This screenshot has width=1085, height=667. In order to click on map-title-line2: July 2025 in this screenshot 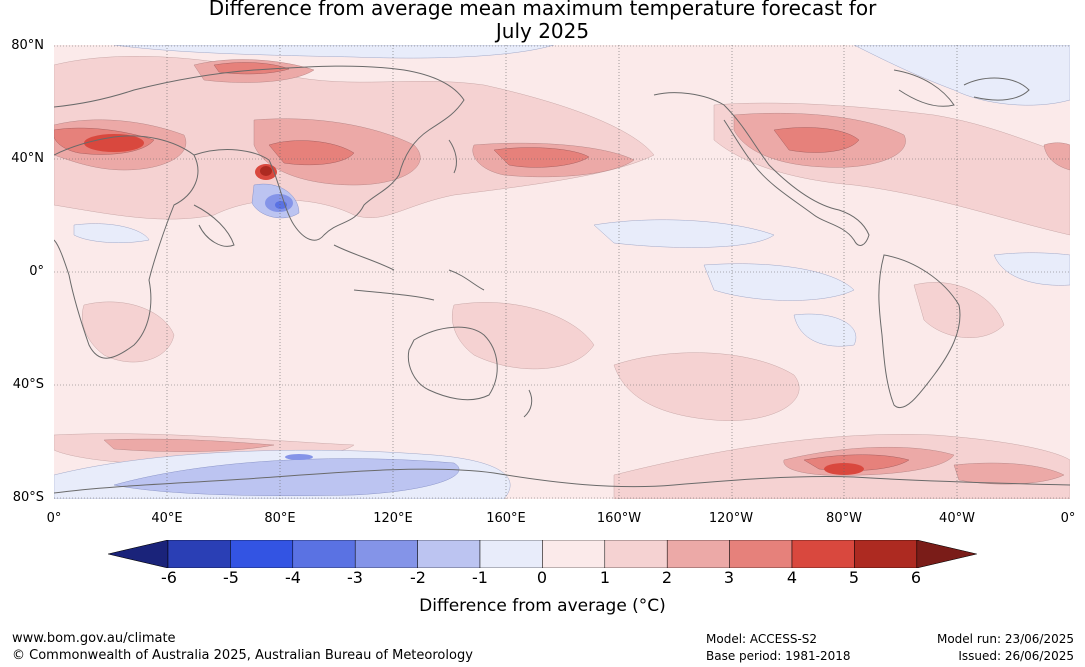, I will do `click(542, 31)`.